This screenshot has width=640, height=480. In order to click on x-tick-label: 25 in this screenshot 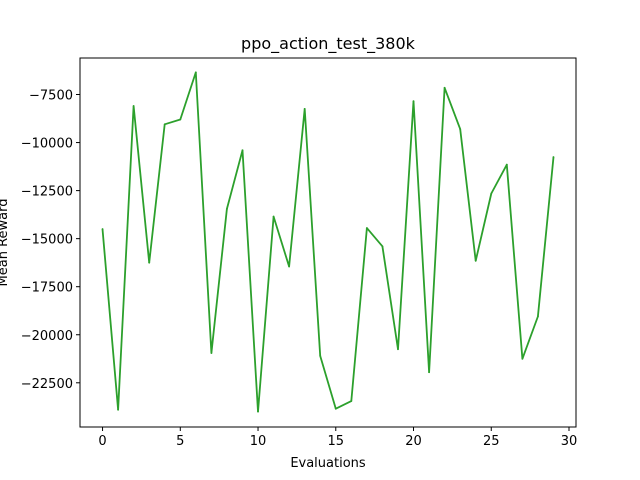, I will do `click(491, 441)`.